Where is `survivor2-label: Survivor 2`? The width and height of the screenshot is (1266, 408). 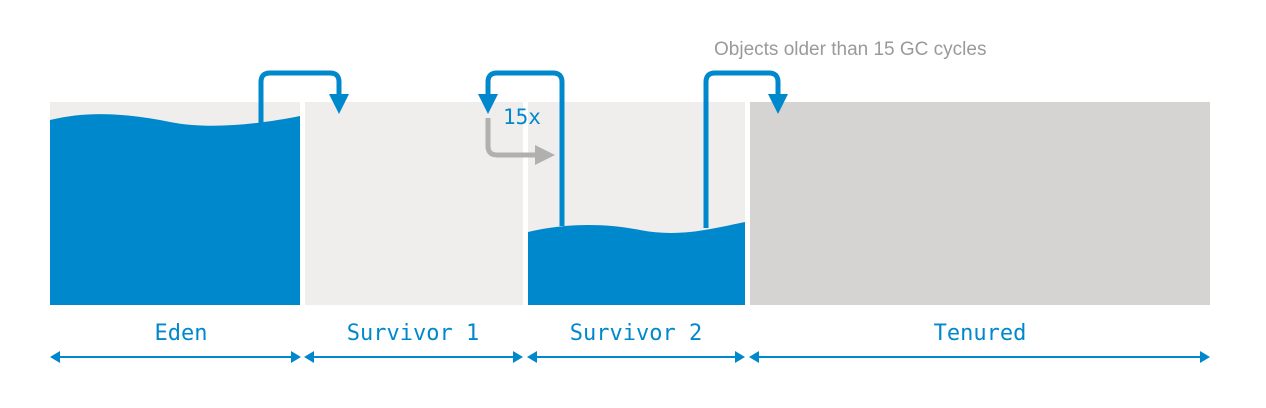
survivor2-label: Survivor 2 is located at coordinates (636, 333).